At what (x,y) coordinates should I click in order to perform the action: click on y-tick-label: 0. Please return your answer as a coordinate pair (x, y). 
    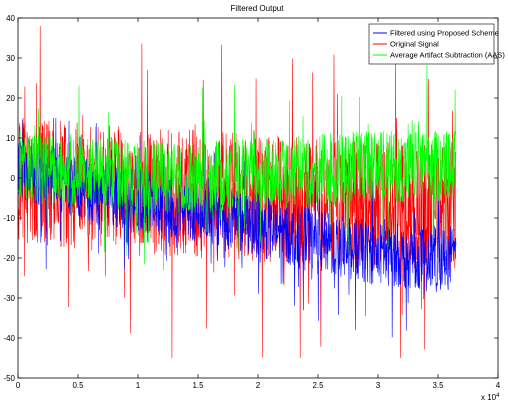
    Looking at the image, I should click on (13, 178).